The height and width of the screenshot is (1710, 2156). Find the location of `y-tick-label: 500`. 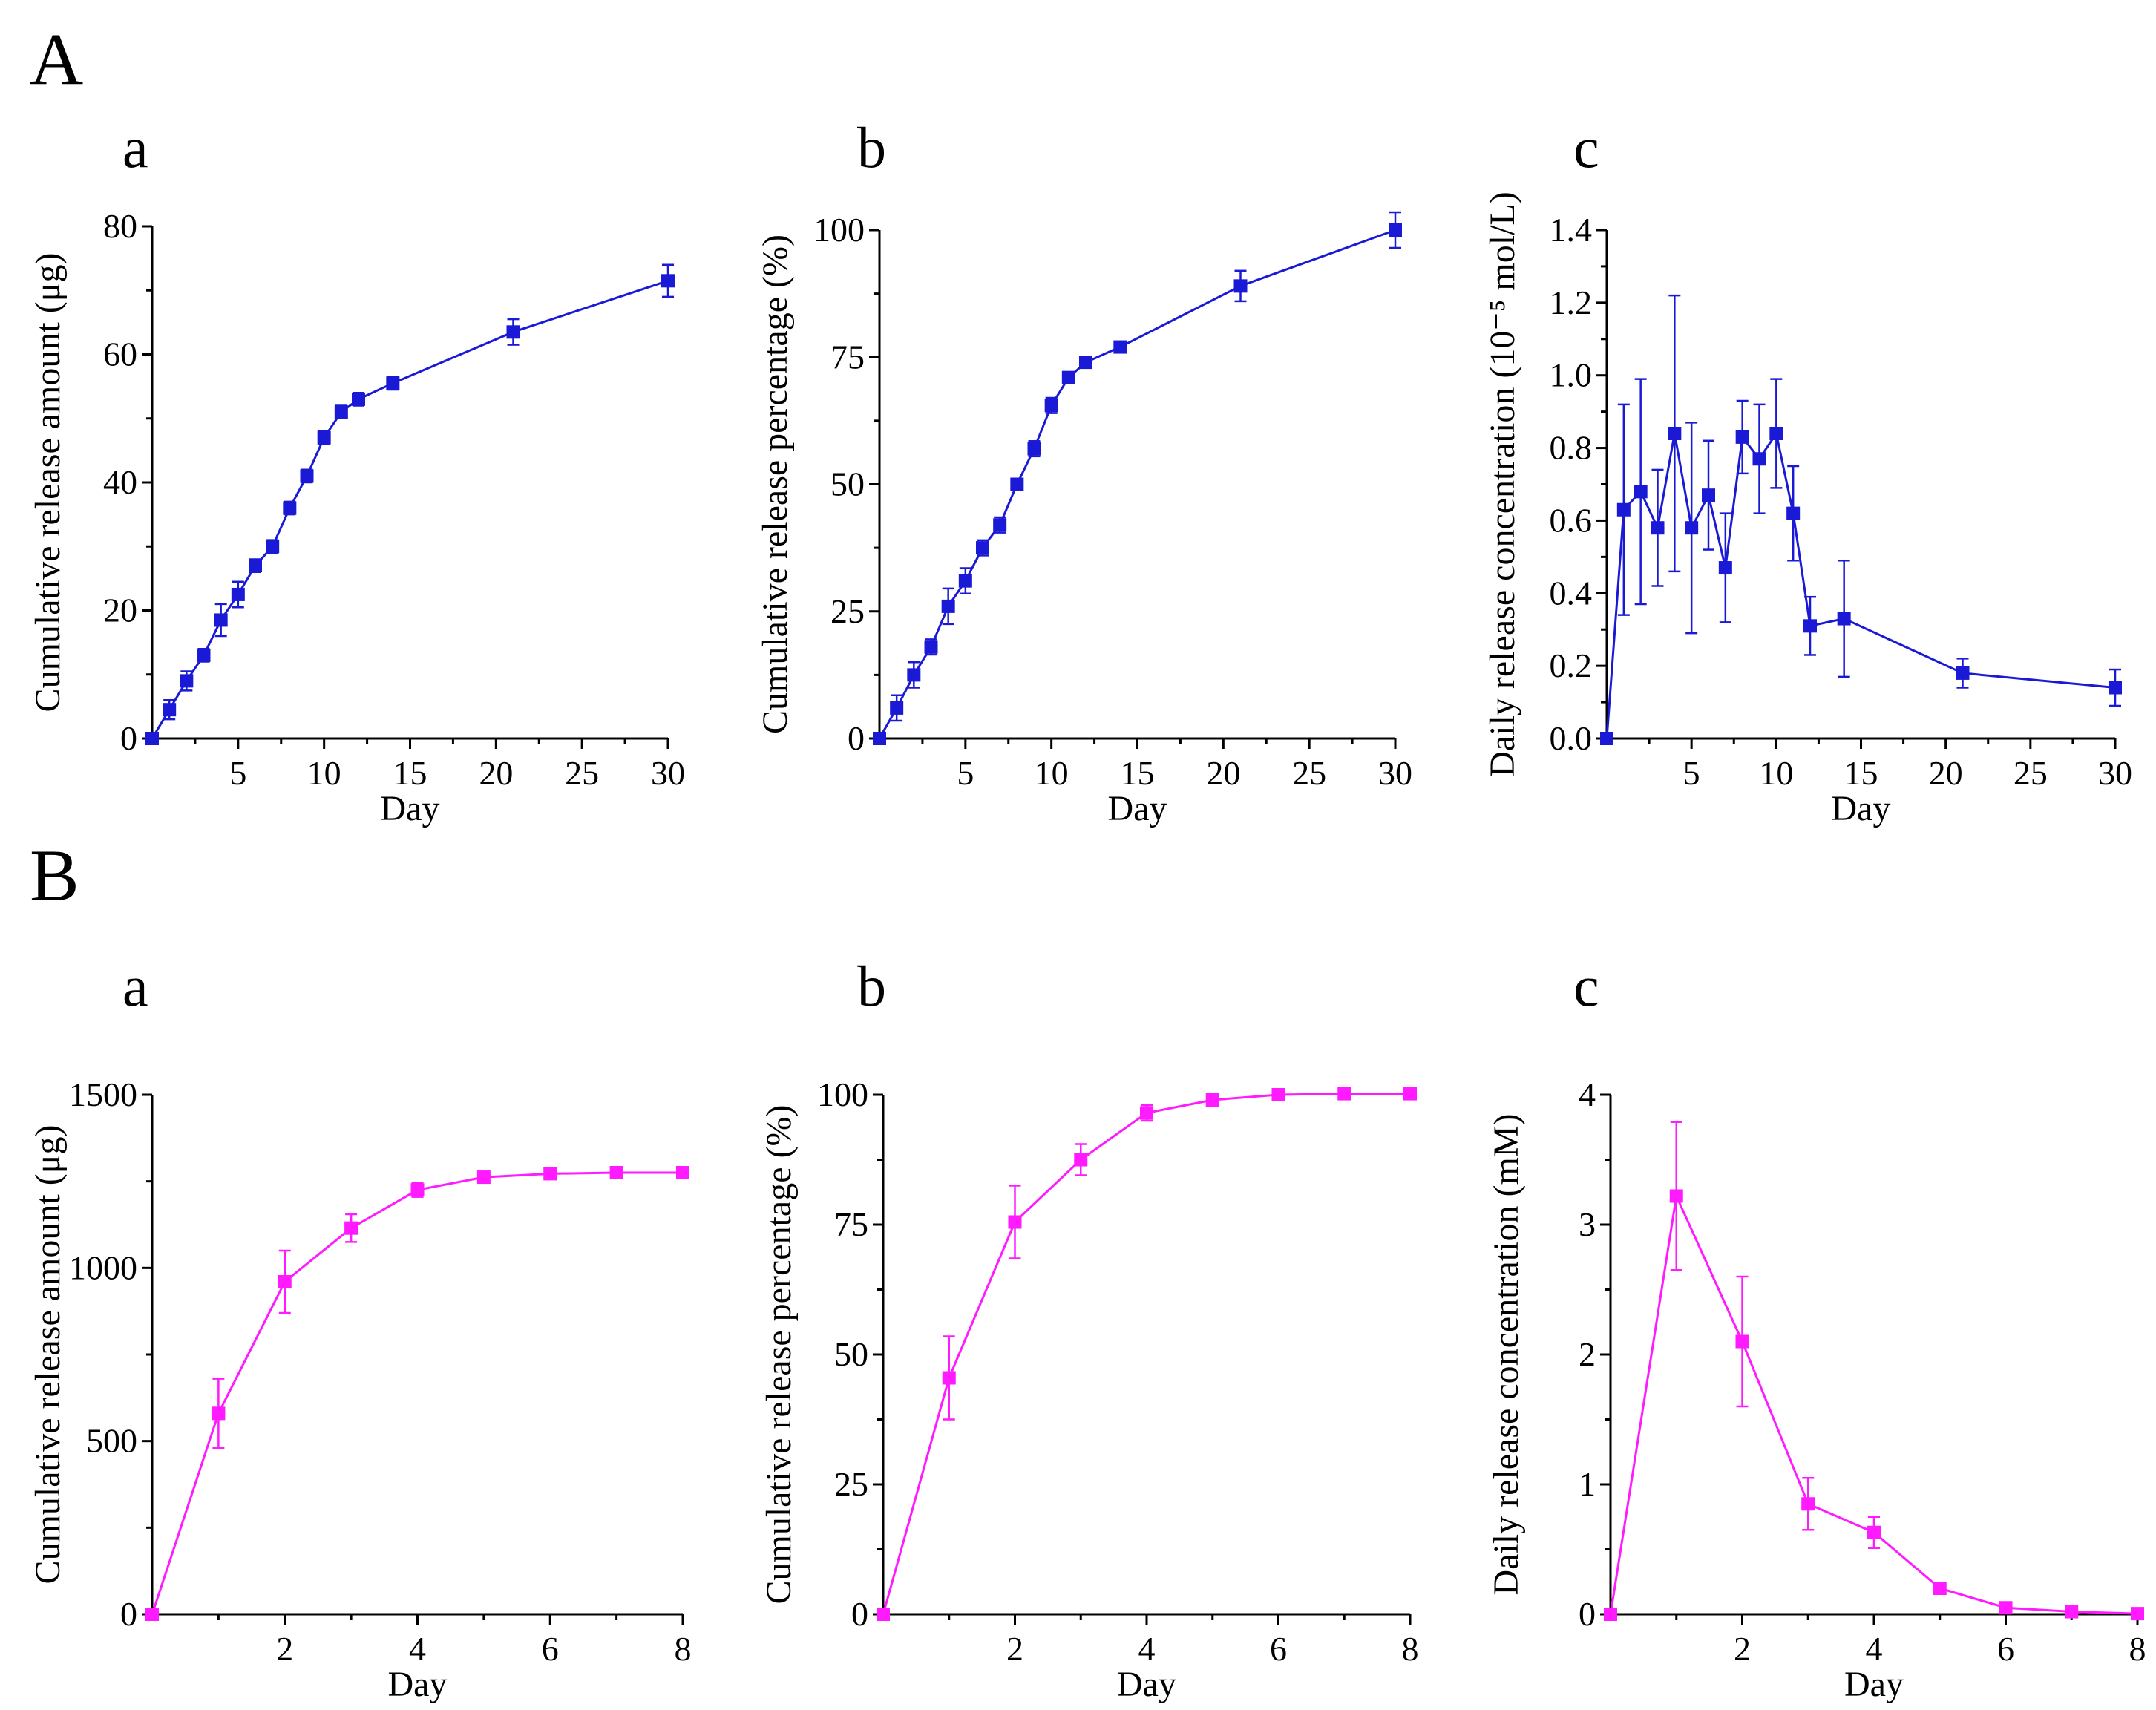

y-tick-label: 500 is located at coordinates (111, 1441).